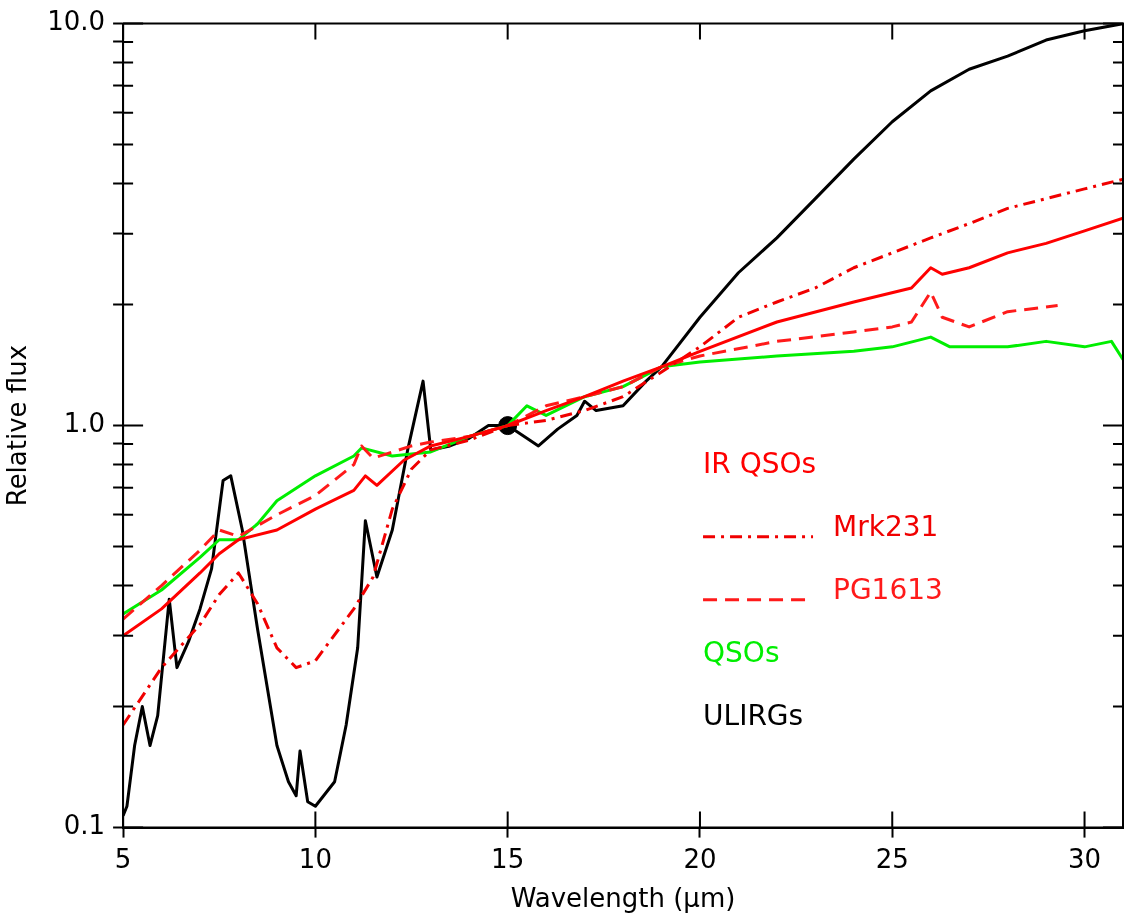  Describe the element at coordinates (886, 527) in the screenshot. I see `legend-label: Mrk231` at that location.